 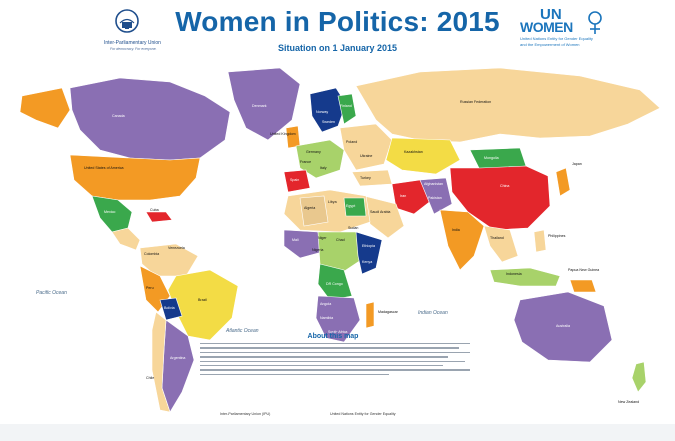 What do you see at coordinates (456, 230) in the screenshot?
I see `label-india: India` at bounding box center [456, 230].